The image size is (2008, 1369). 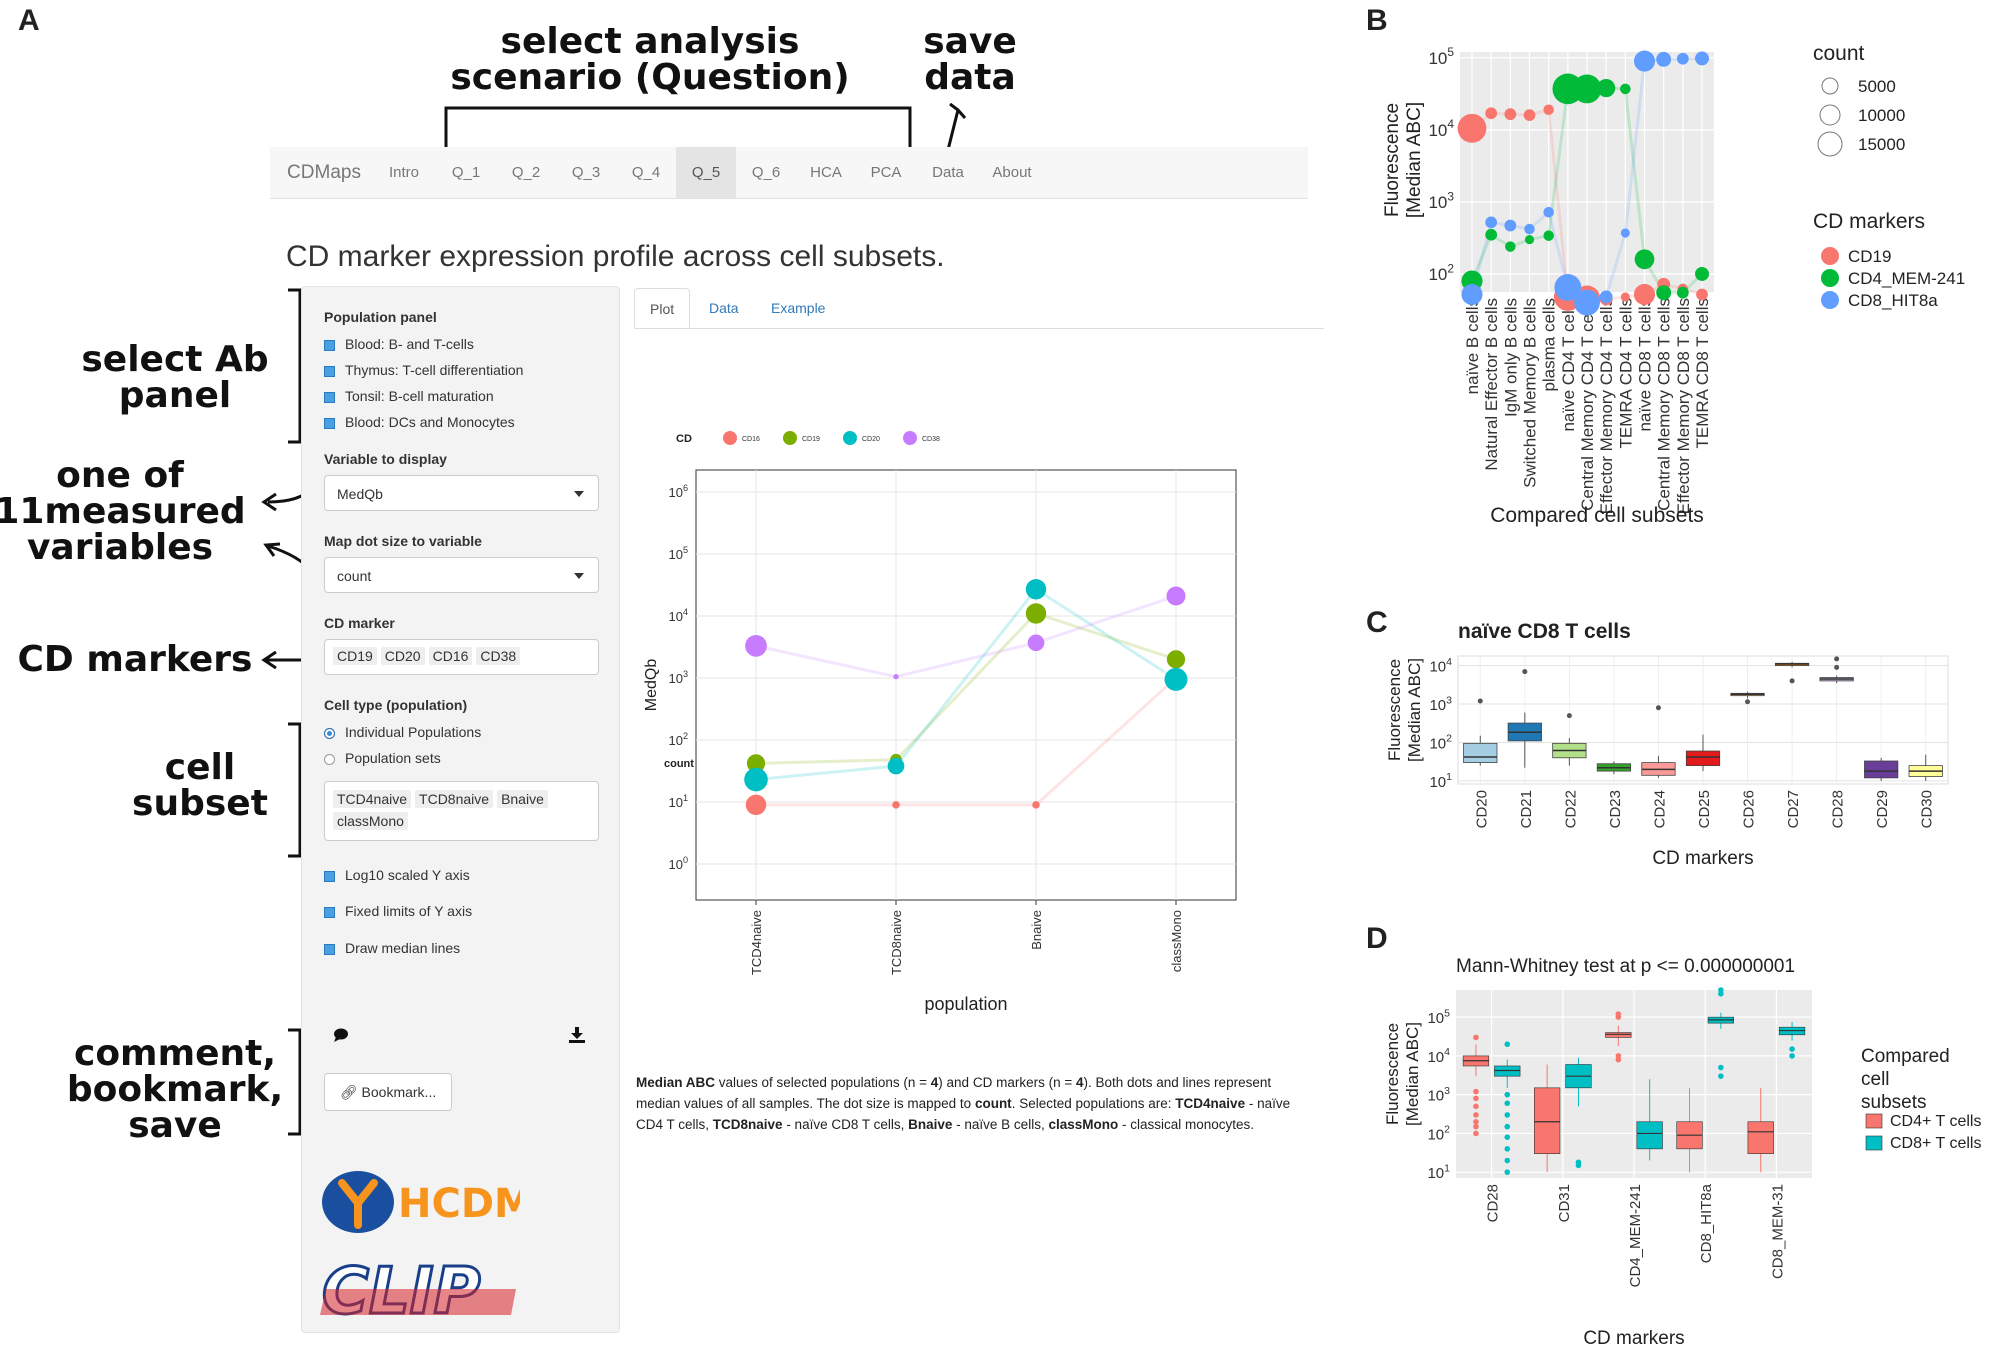 What do you see at coordinates (454, 799) in the screenshot?
I see `population-tag: TCD8naive` at bounding box center [454, 799].